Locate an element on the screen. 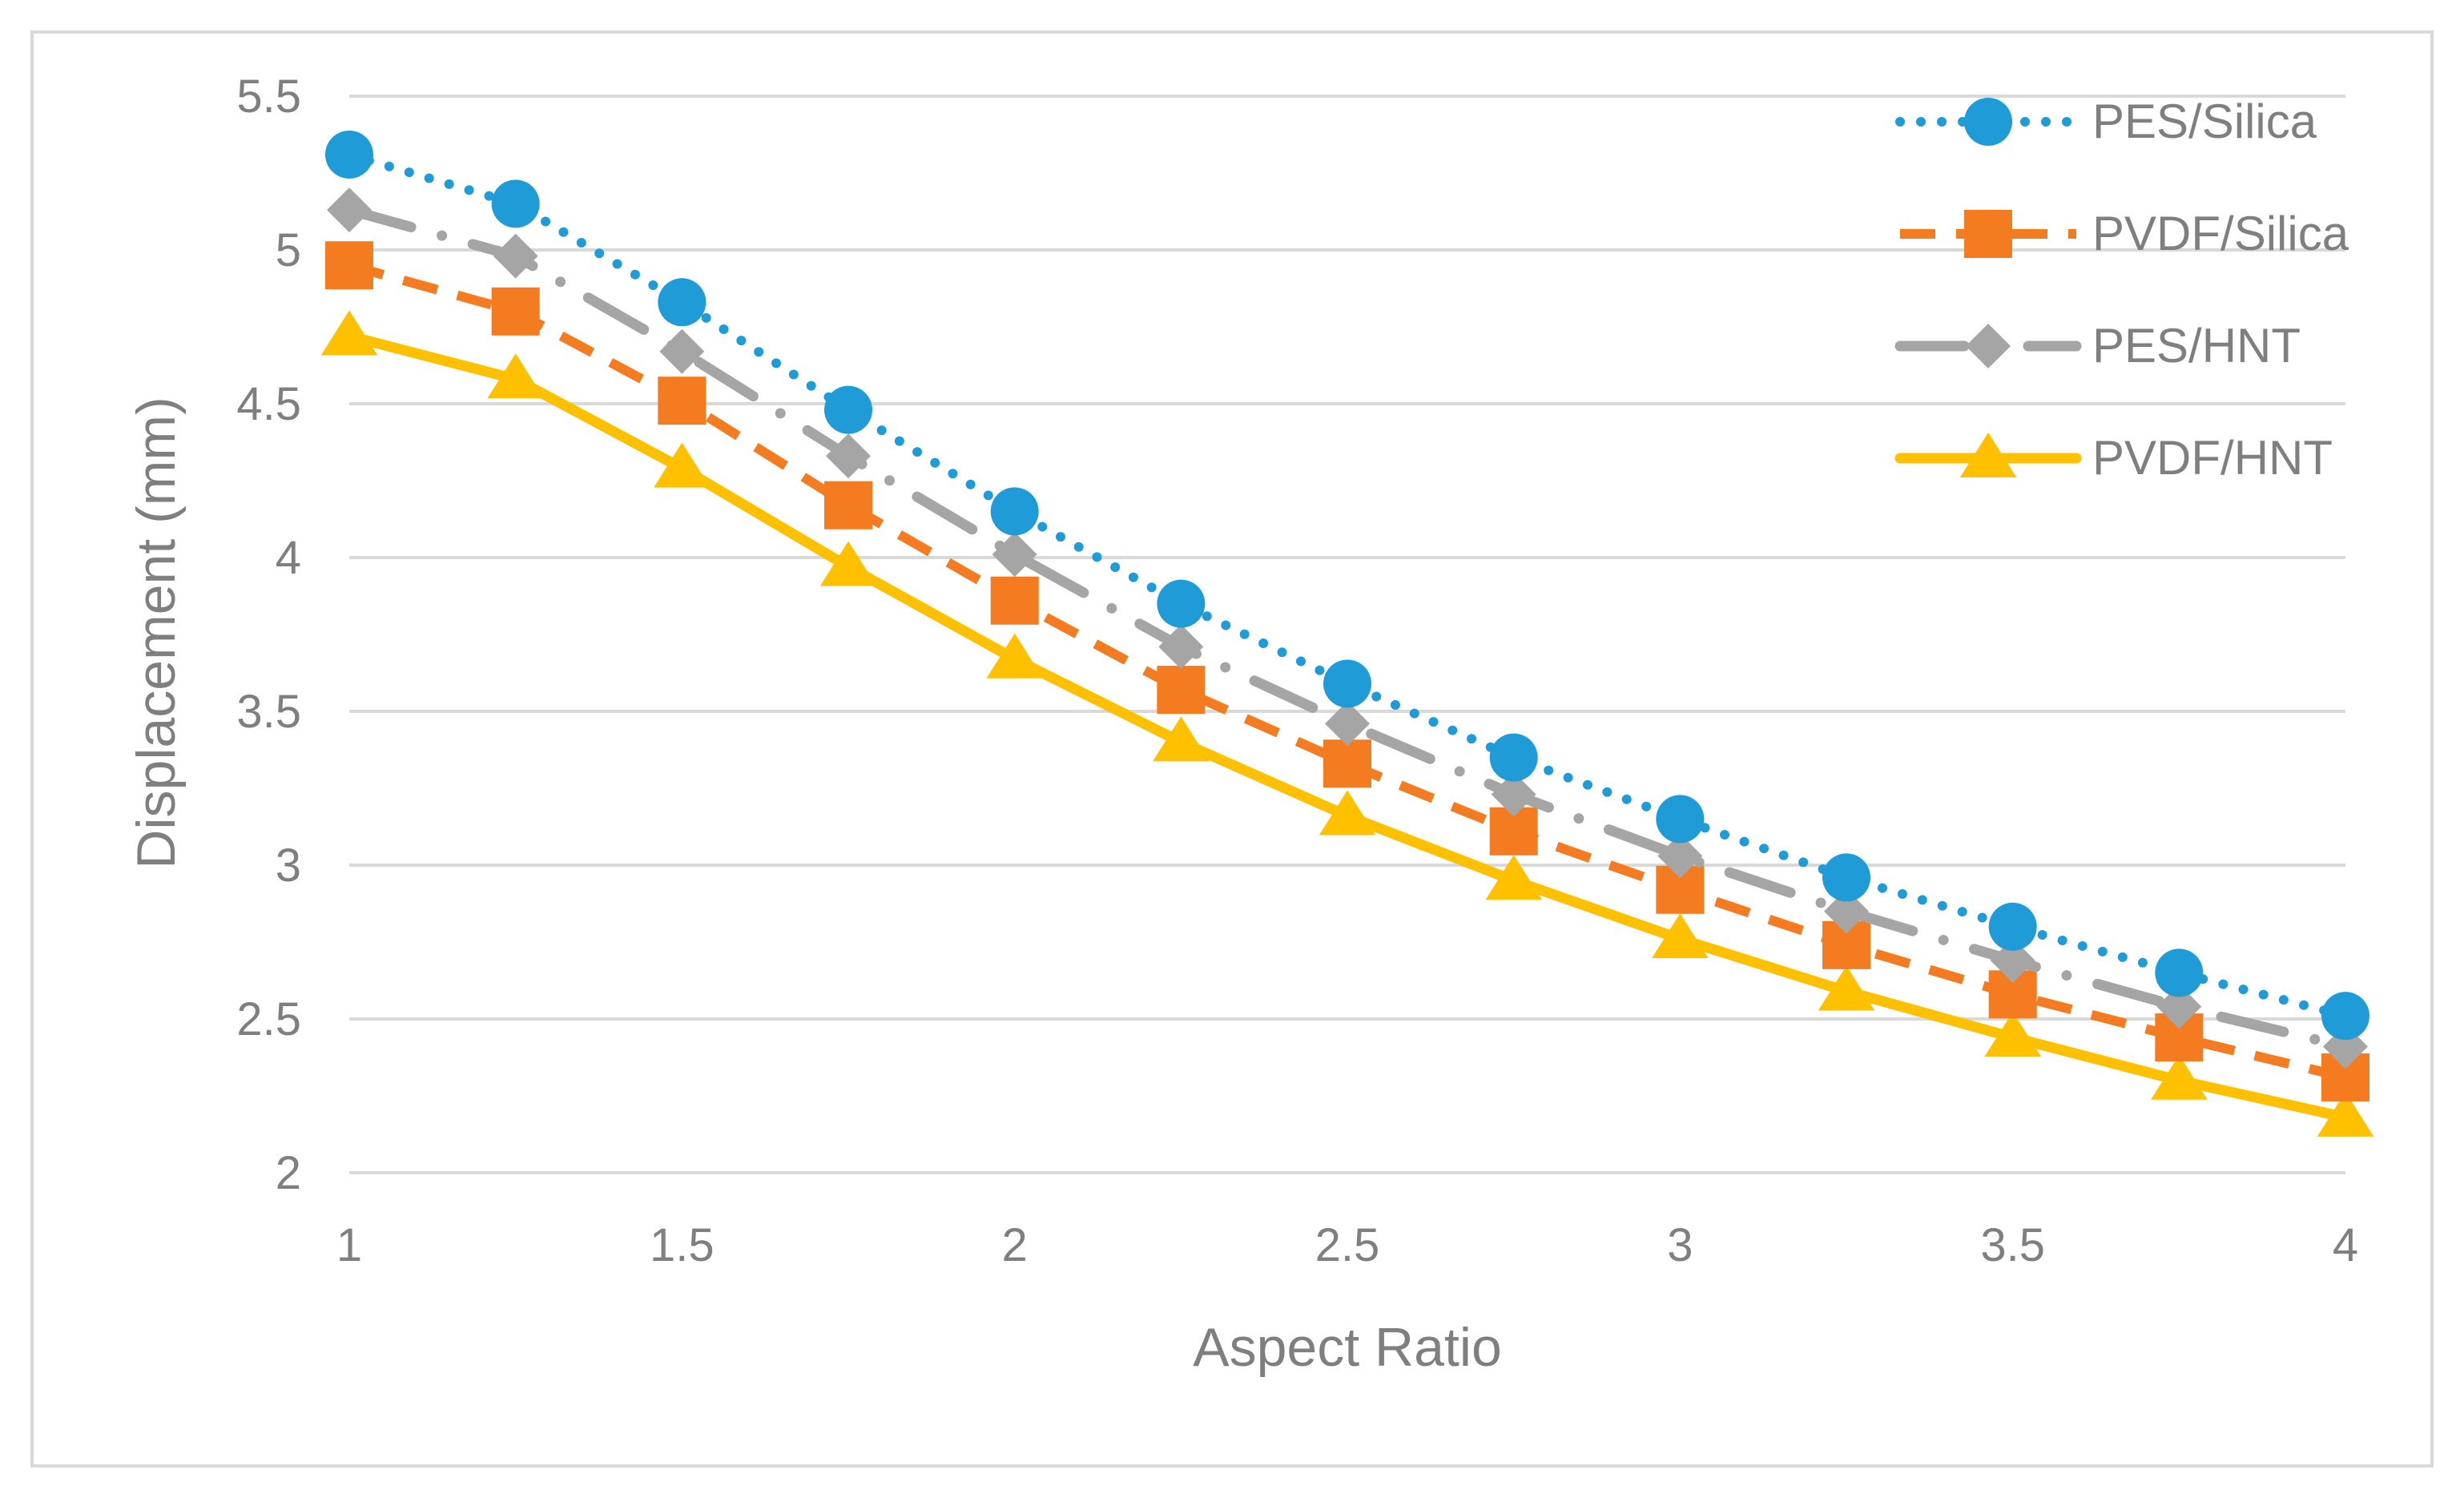  legend-entry-pes-silica: PES/Silica is located at coordinates (2106, 121).